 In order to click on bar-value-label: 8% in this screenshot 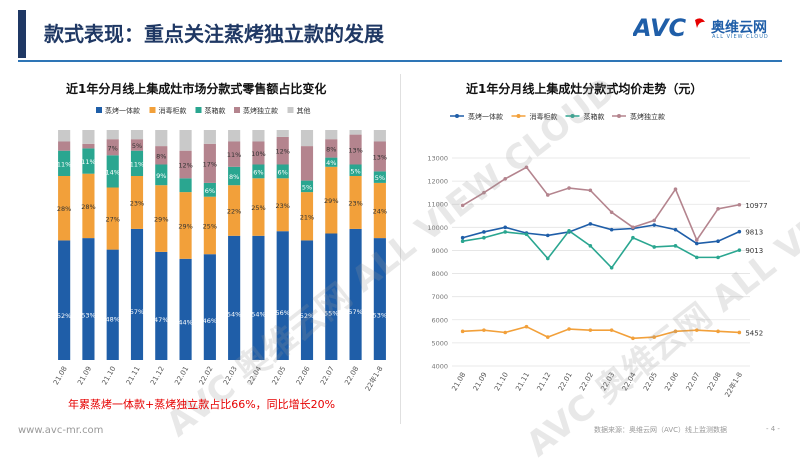, I will do `click(161, 156)`.